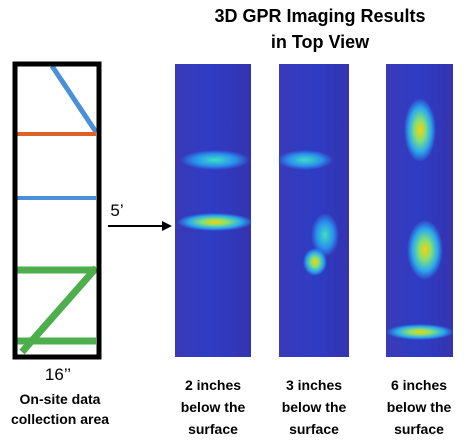 This screenshot has width=474, height=444. Describe the element at coordinates (167, 226) in the screenshot. I see `arrow-head` at that location.